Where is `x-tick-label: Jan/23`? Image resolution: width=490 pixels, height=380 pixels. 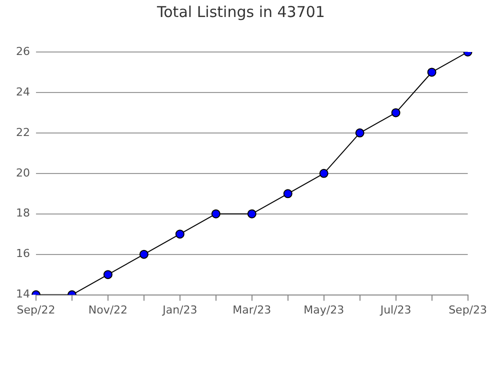 x-tick-label: Jan/23 is located at coordinates (180, 309).